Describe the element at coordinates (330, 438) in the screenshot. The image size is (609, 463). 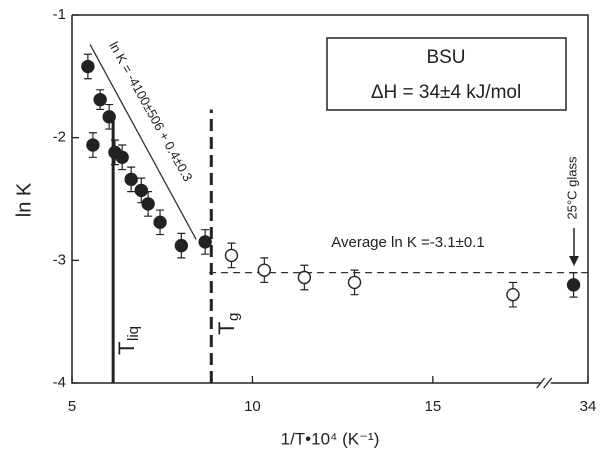
I see `x-axis-label: 1/T•10⁴ (K⁻¹)` at that location.